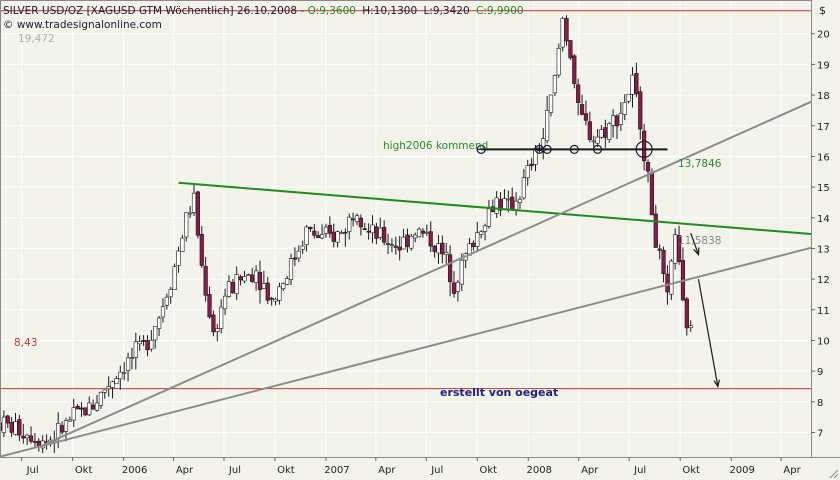  What do you see at coordinates (696, 252) in the screenshot?
I see `forecast-arrow-head-icon` at bounding box center [696, 252].